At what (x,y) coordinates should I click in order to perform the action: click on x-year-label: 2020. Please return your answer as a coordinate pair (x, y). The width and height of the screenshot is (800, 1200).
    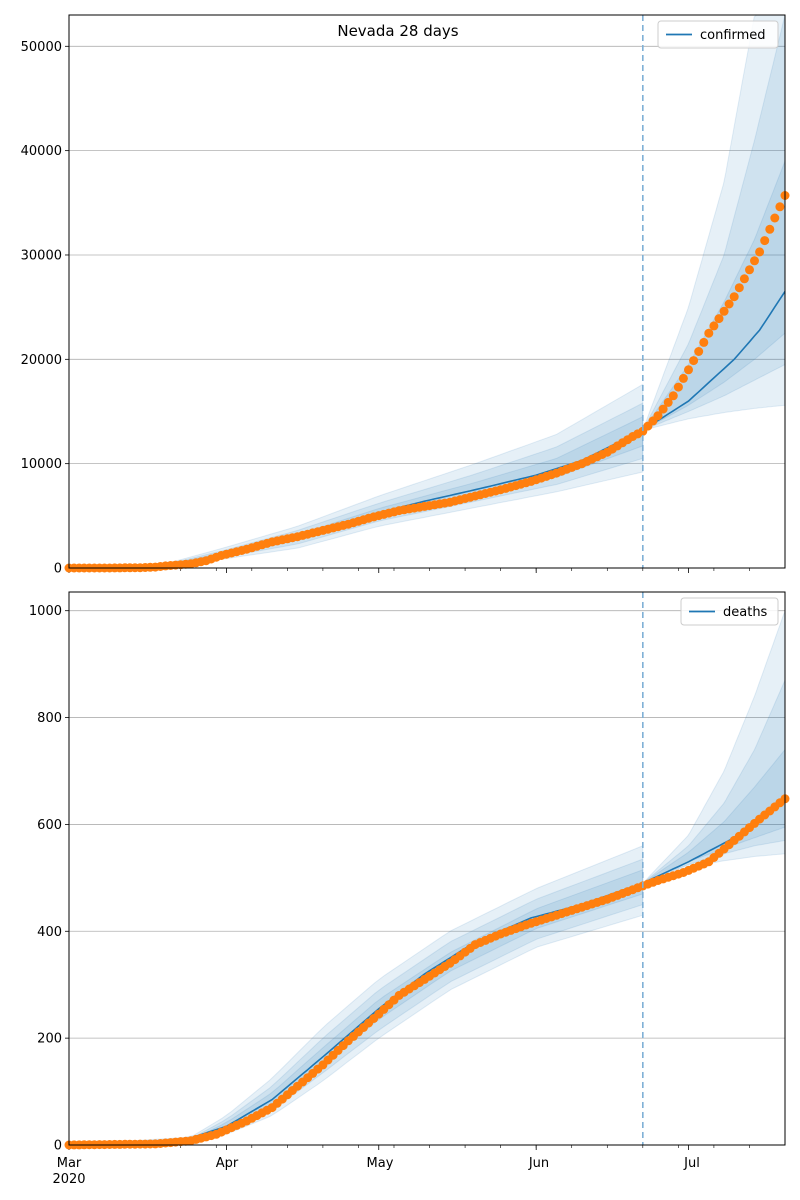
    Looking at the image, I should click on (68, 1179).